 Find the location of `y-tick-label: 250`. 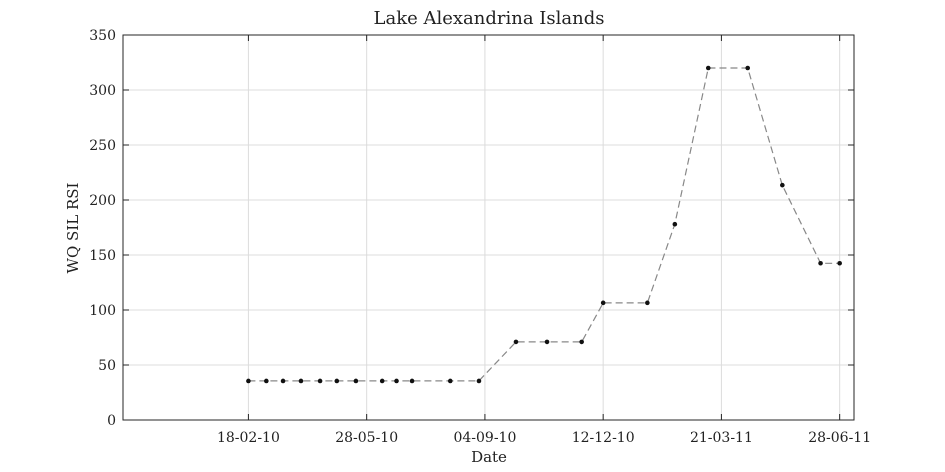

y-tick-label: 250 is located at coordinates (102, 146).